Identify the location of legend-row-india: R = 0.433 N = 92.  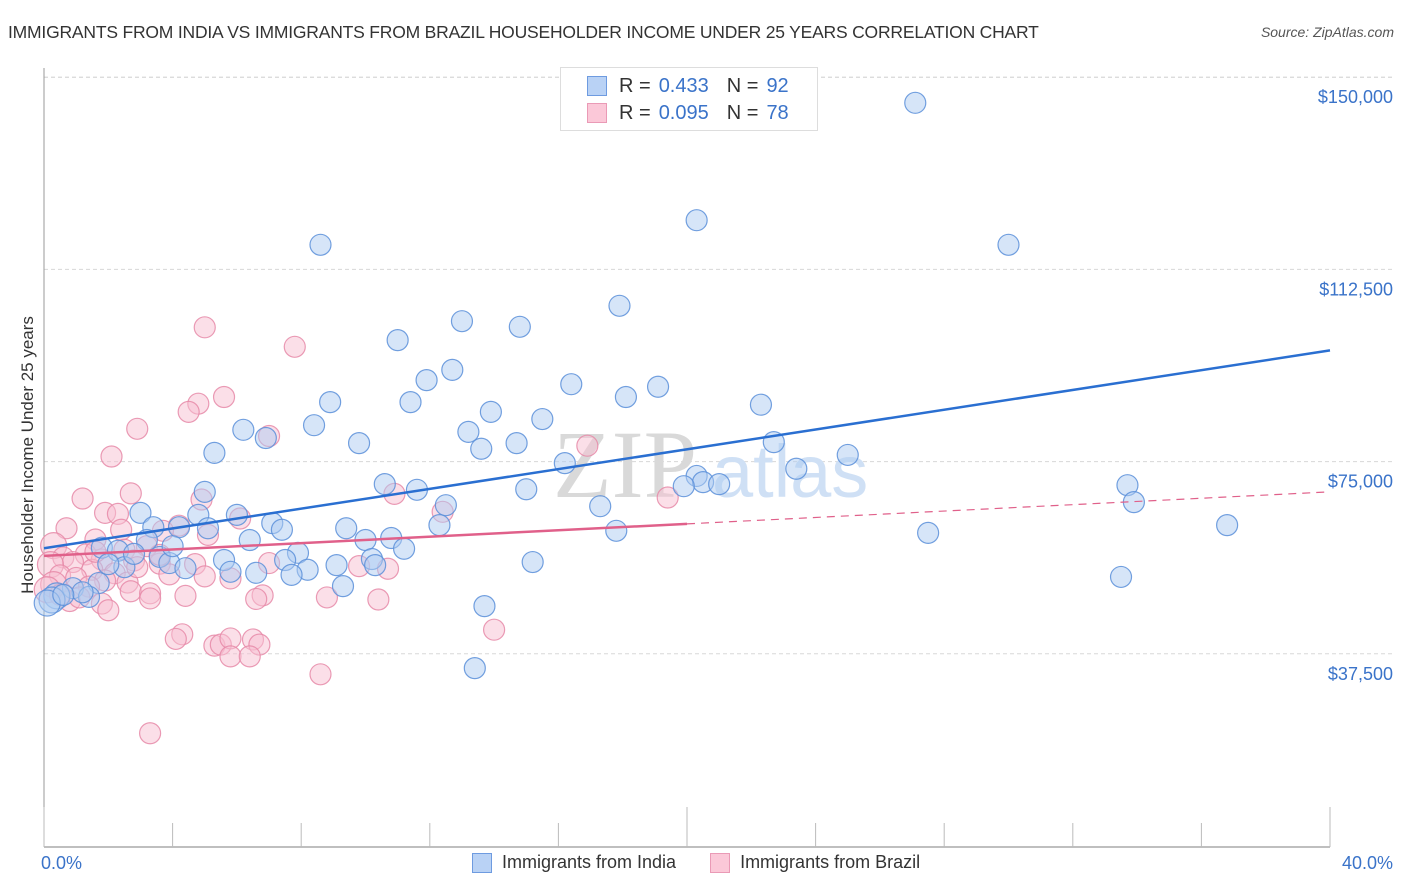
(688, 86).